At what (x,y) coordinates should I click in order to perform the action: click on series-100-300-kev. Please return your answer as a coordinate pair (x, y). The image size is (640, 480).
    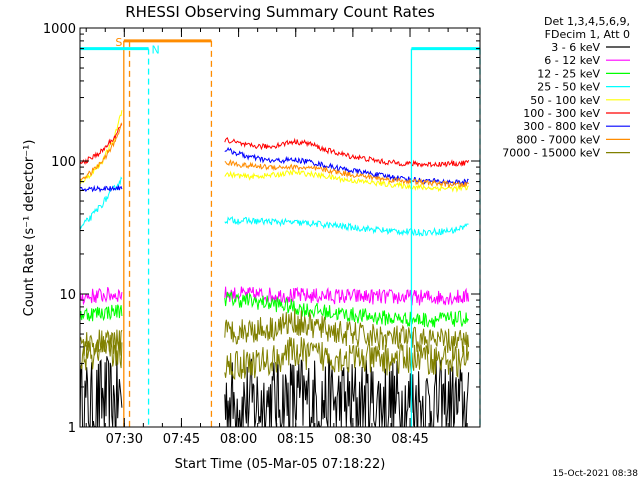
    Looking at the image, I should click on (274, 146).